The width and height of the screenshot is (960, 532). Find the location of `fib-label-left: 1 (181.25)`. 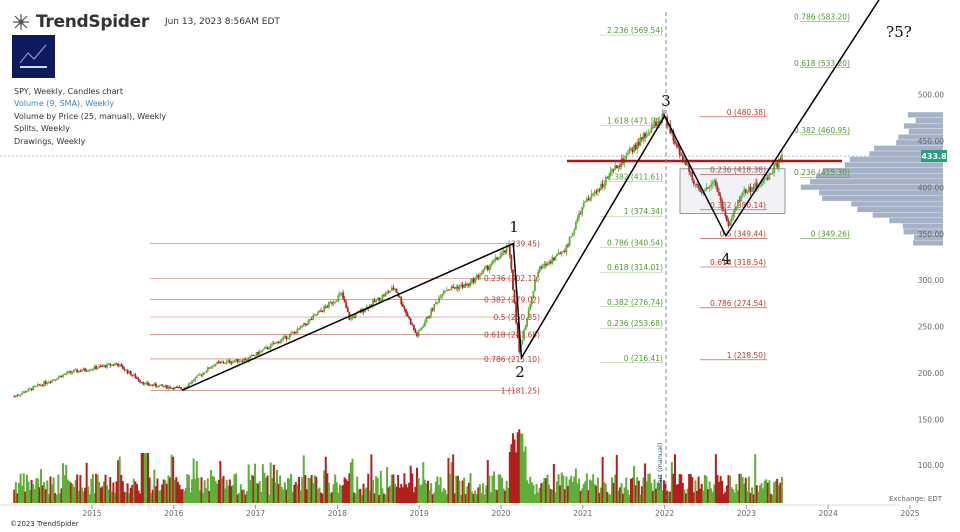

fib-label-left: 1 (181.25) is located at coordinates (520, 390).